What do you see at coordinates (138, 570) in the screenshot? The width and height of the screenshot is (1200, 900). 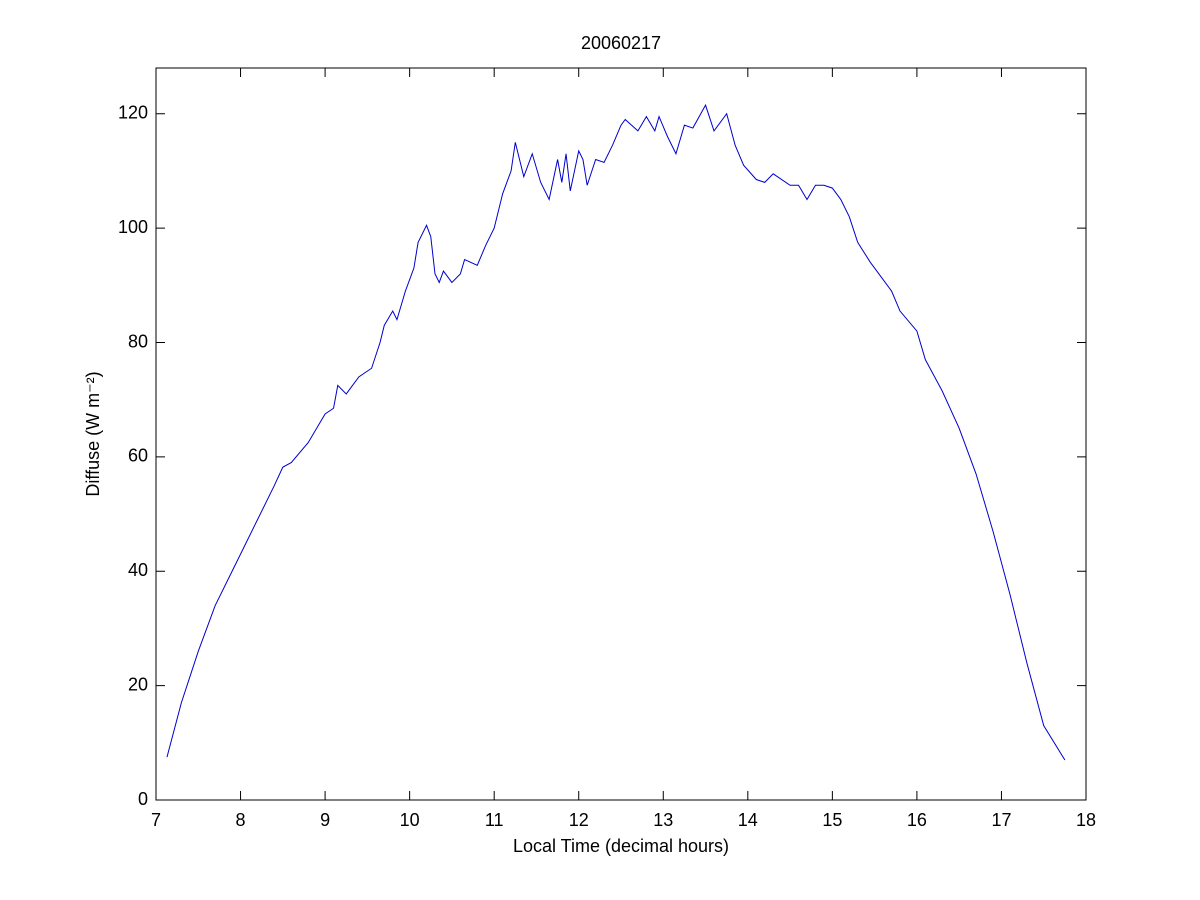 I see `y-tick-label: 40` at bounding box center [138, 570].